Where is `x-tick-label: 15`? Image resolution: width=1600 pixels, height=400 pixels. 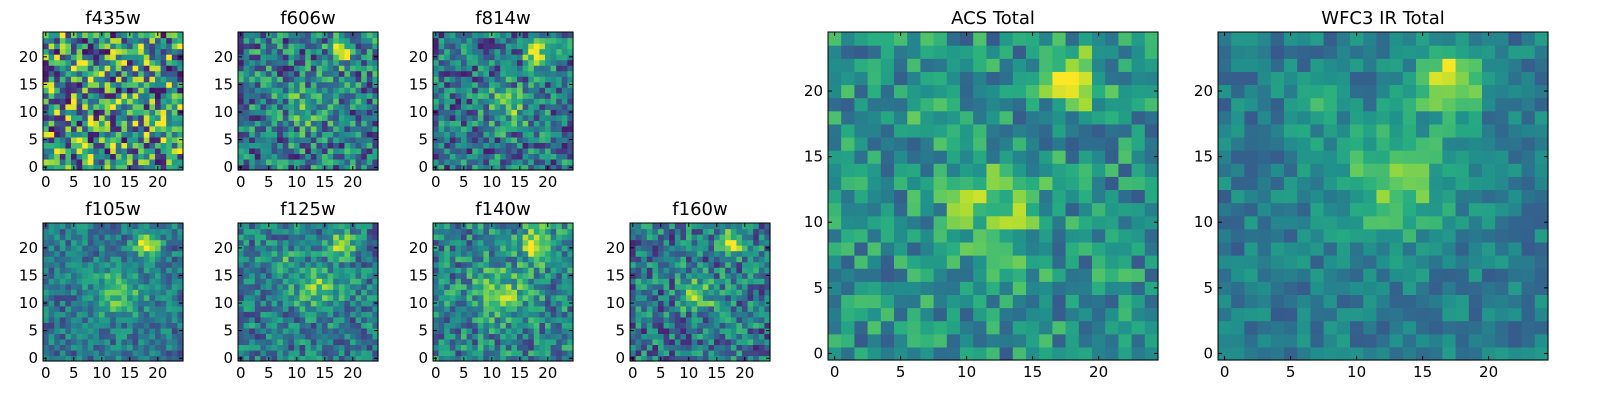
x-tick-label: 15 is located at coordinates (324, 373).